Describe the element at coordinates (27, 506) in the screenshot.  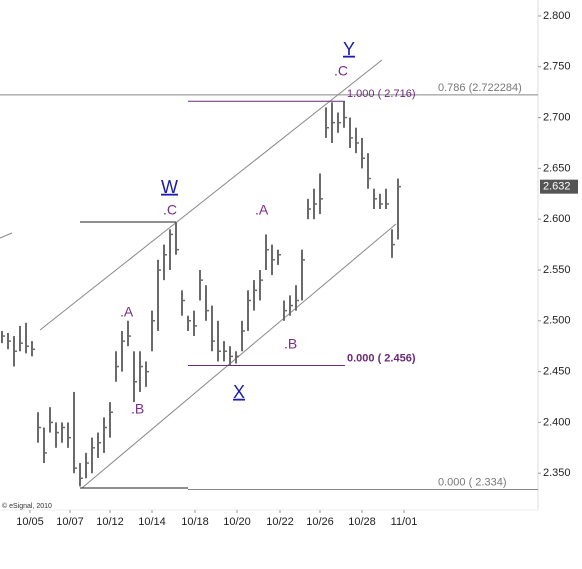
I see `copyright: © eSignal, 2010` at that location.